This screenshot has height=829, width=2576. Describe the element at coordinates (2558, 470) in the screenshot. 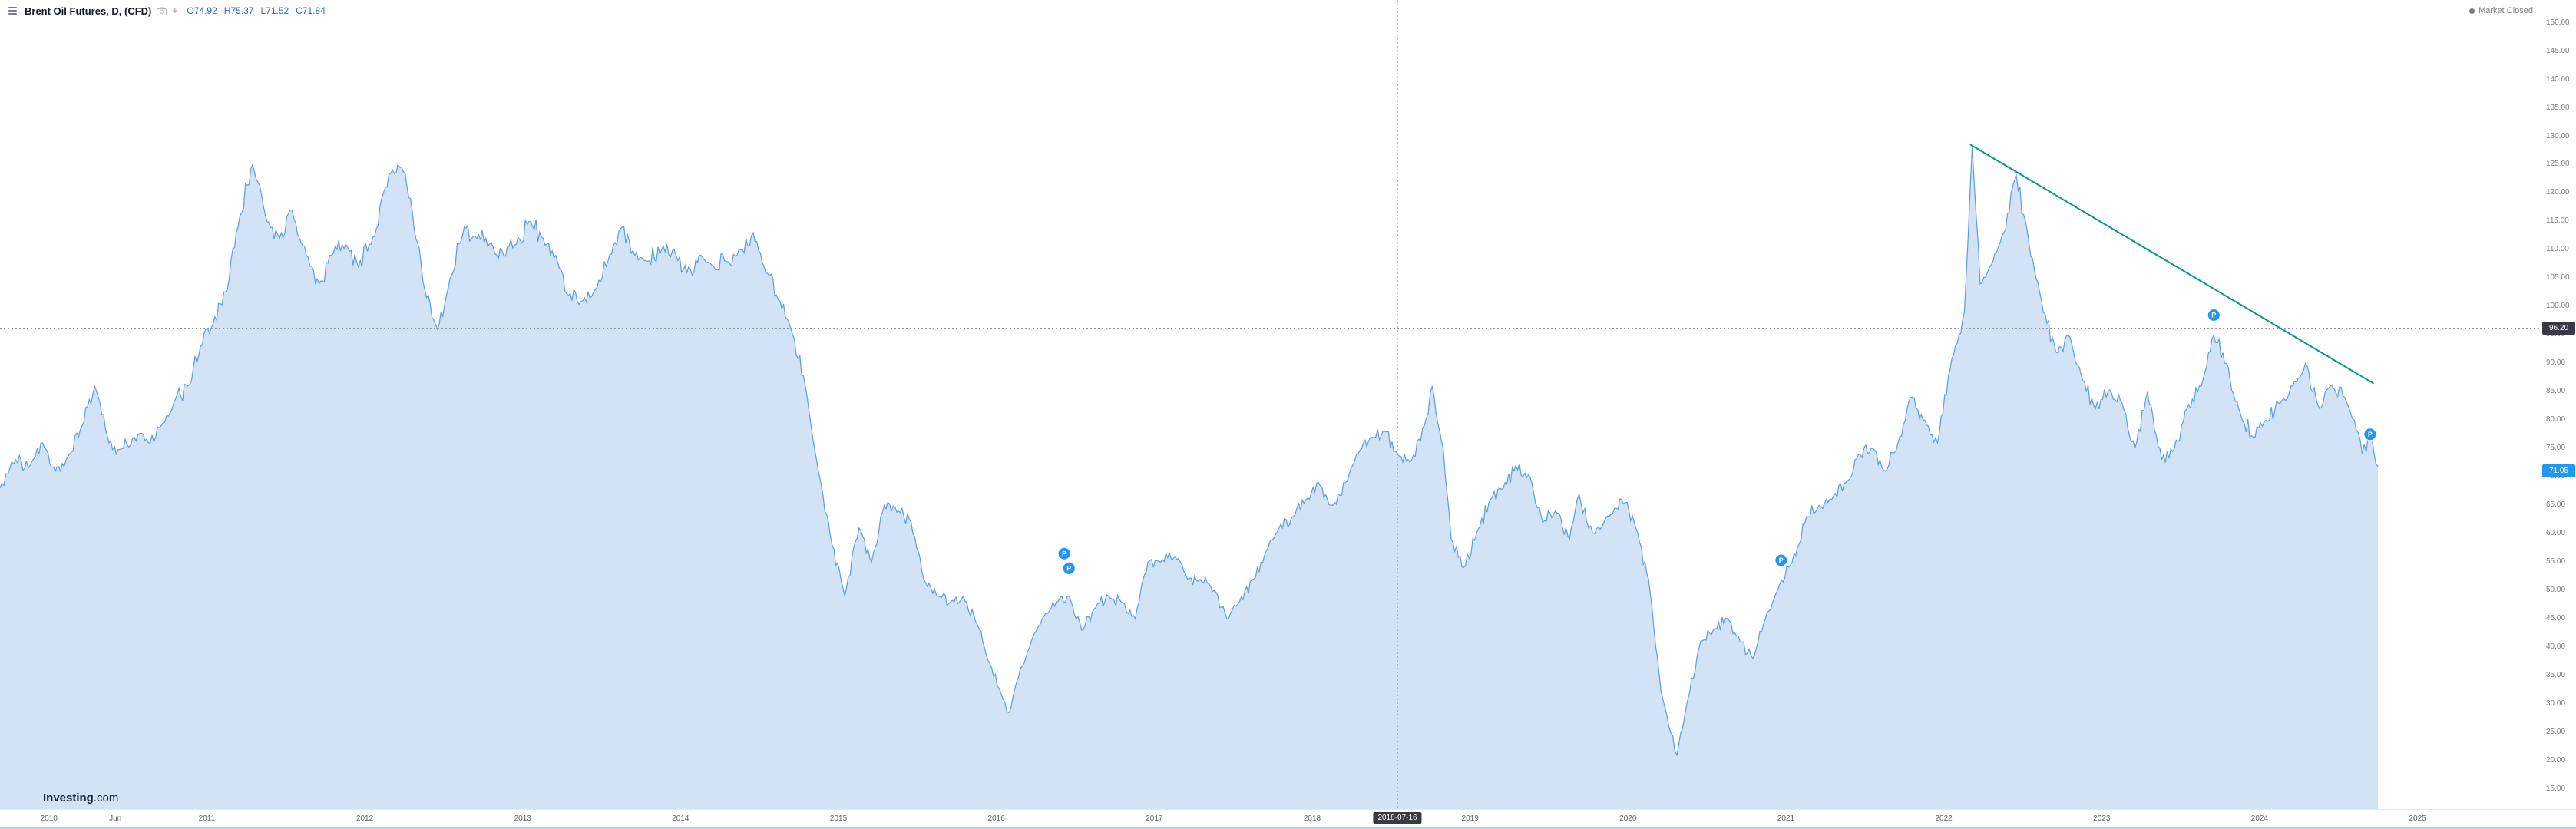

I see `last-price-badge: 71.05` at that location.